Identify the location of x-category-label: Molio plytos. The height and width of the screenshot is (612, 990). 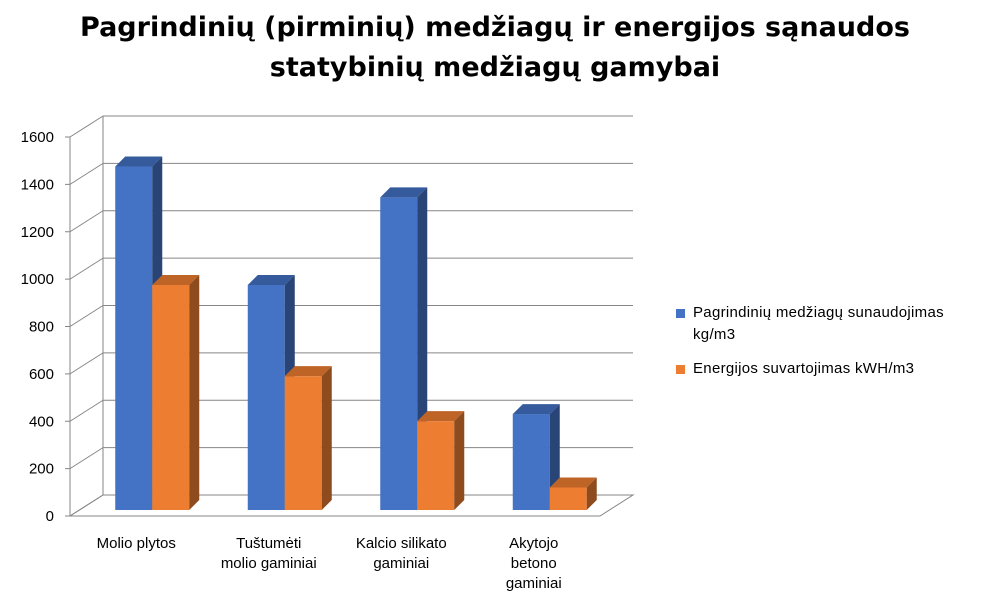
(136, 543).